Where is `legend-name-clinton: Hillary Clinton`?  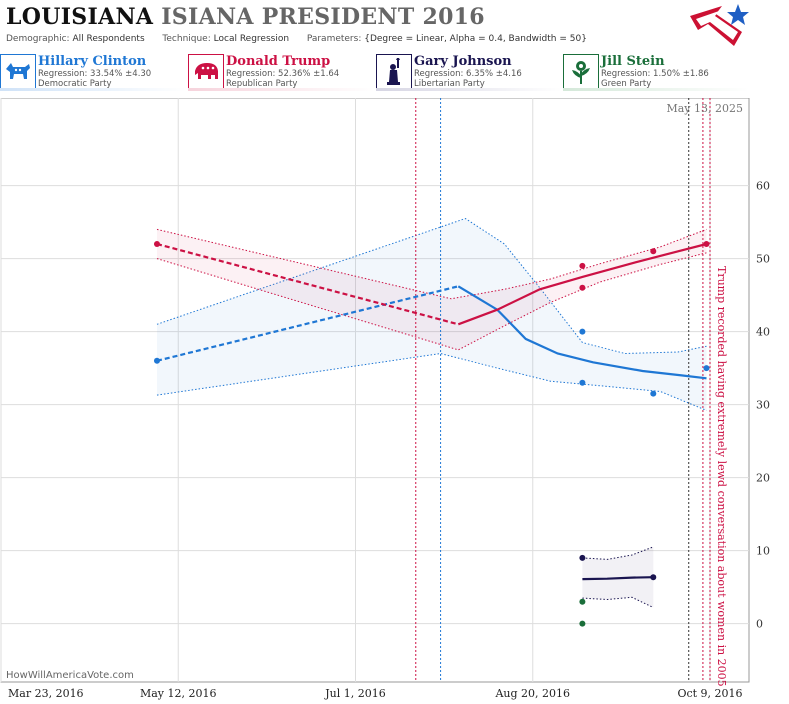 legend-name-clinton: Hillary Clinton is located at coordinates (92, 61).